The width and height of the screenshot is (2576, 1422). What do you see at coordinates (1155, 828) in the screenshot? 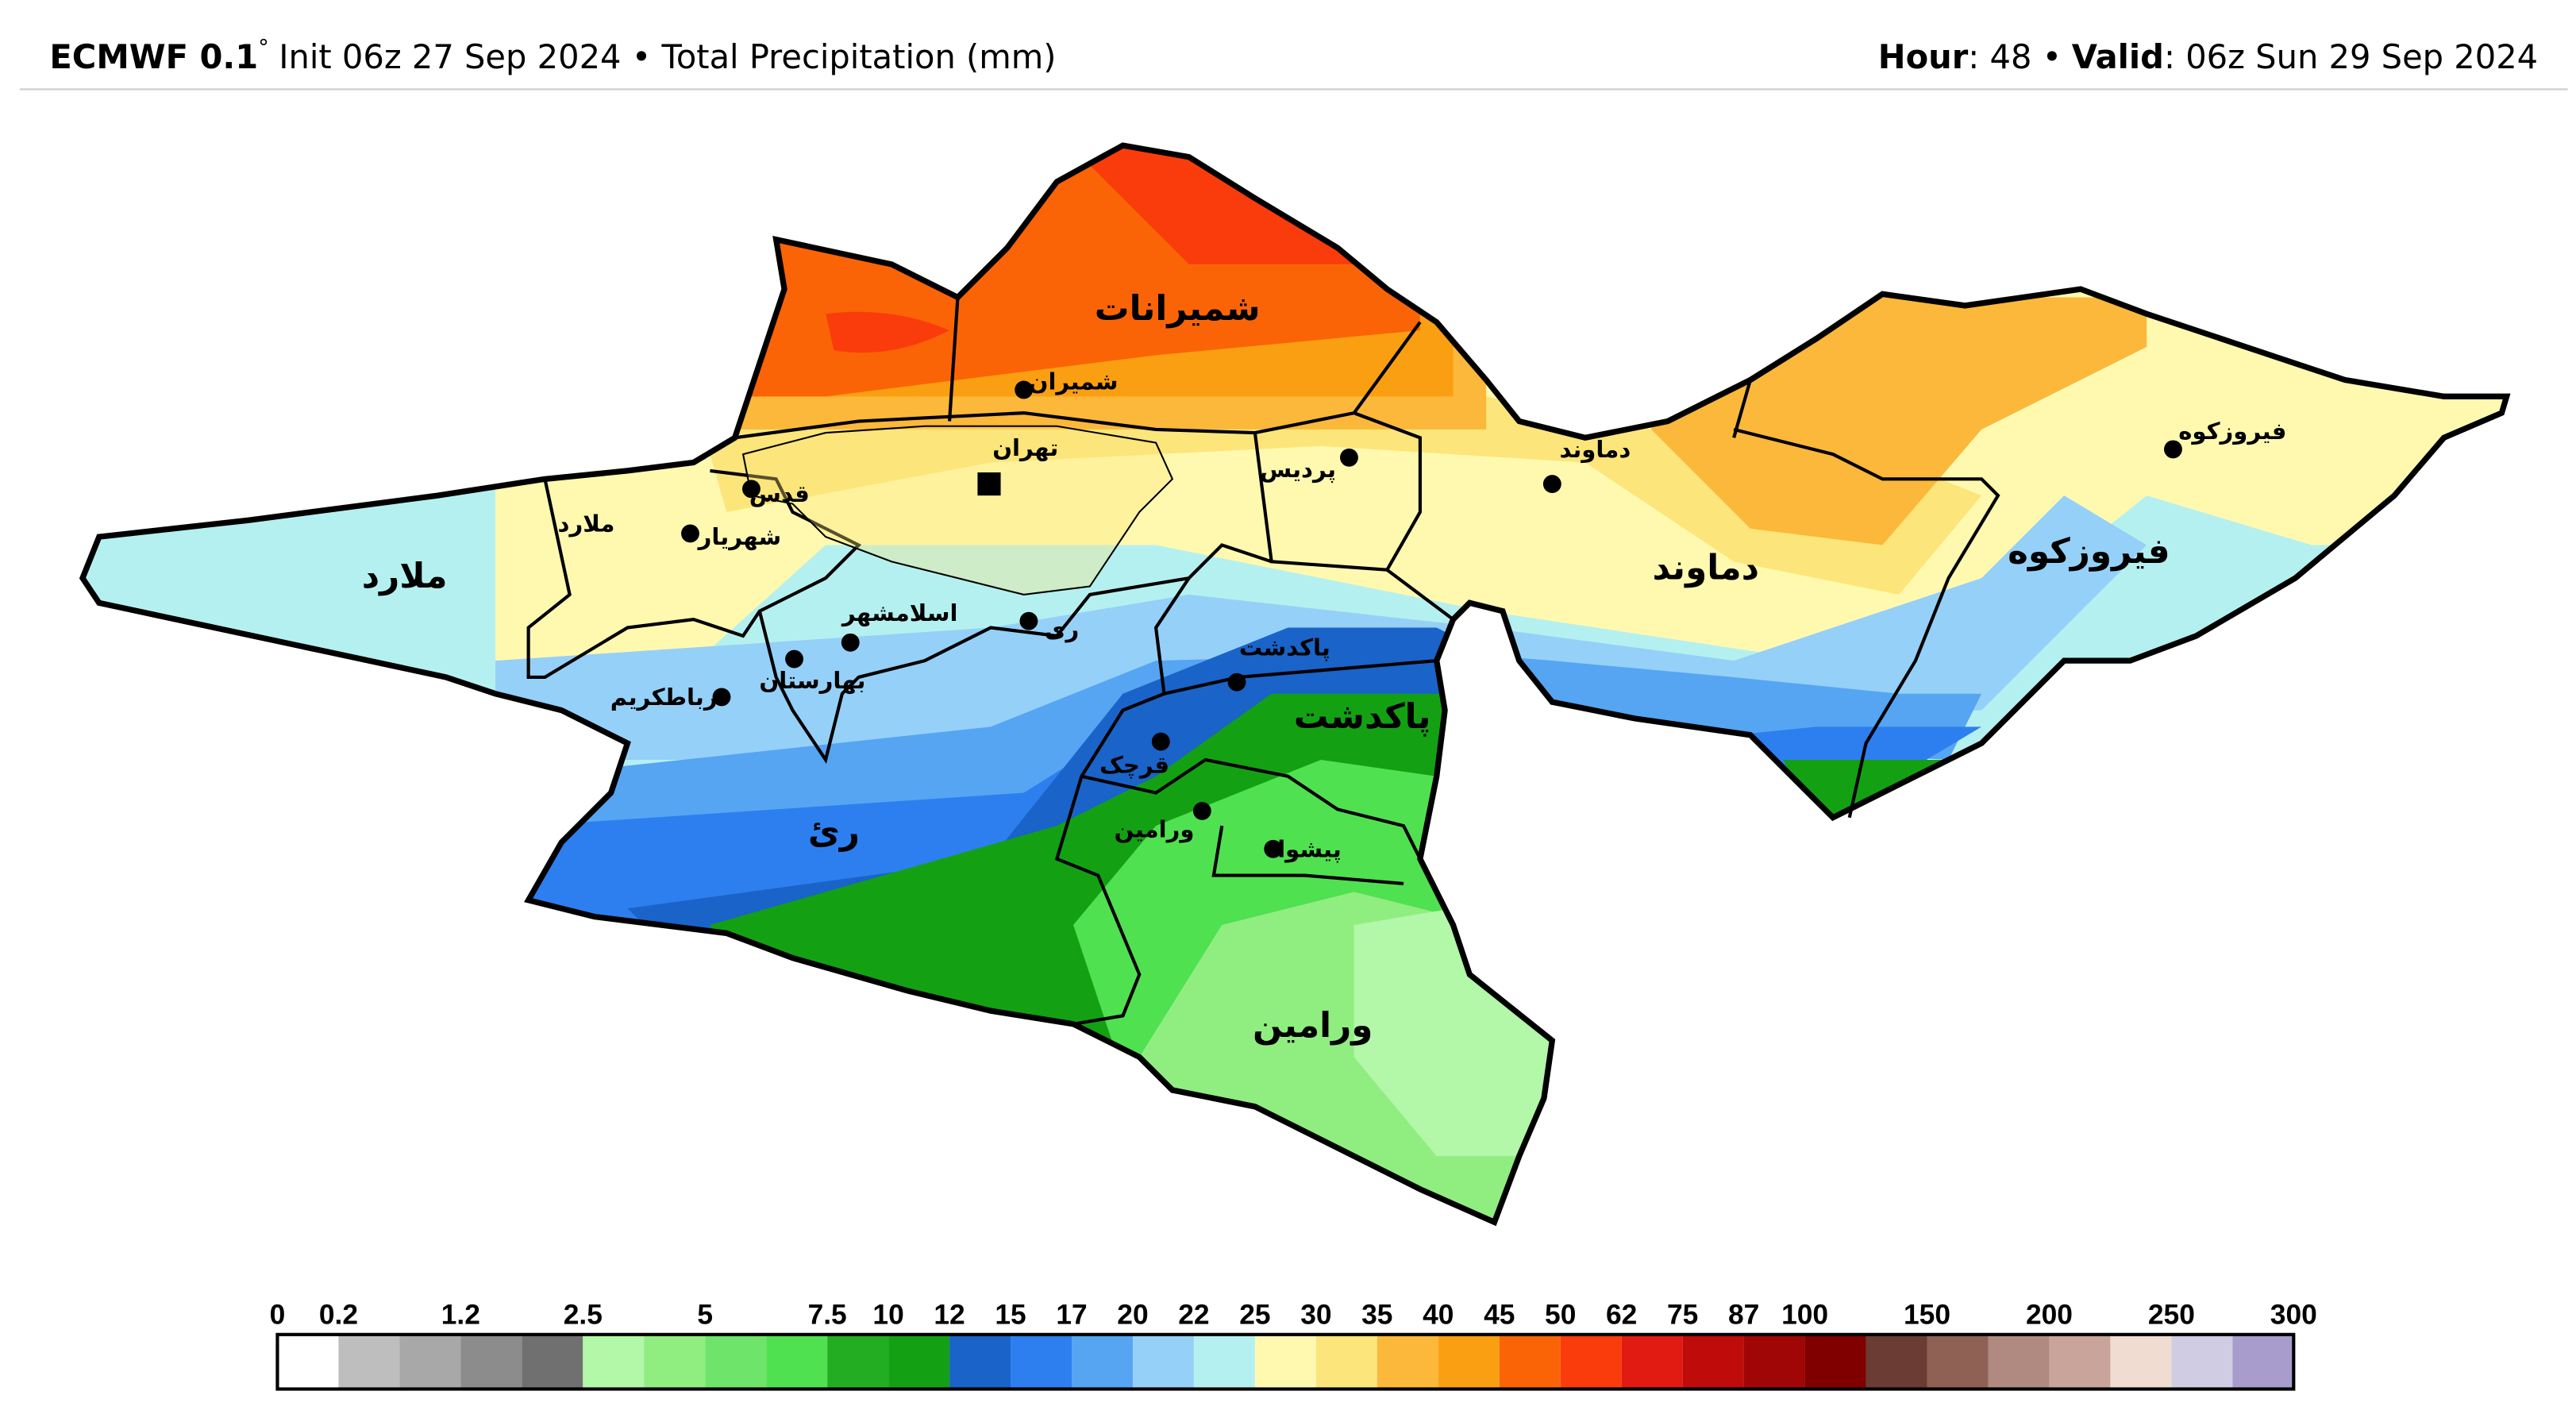
I see `city-label: ورامین` at bounding box center [1155, 828].